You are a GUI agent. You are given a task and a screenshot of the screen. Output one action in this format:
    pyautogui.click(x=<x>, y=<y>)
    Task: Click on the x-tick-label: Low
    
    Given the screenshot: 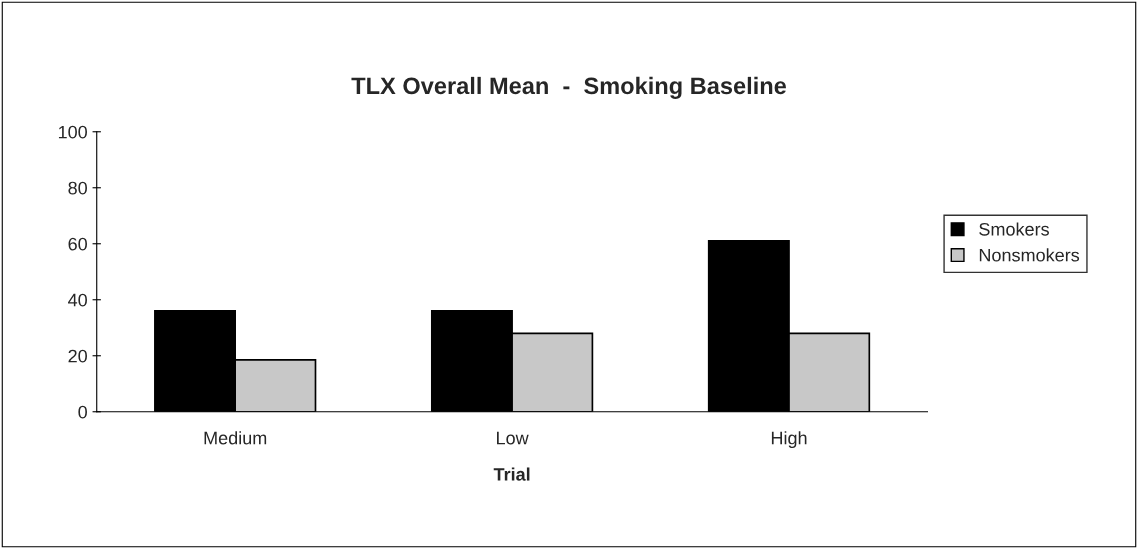 What is the action you would take?
    pyautogui.click(x=513, y=438)
    